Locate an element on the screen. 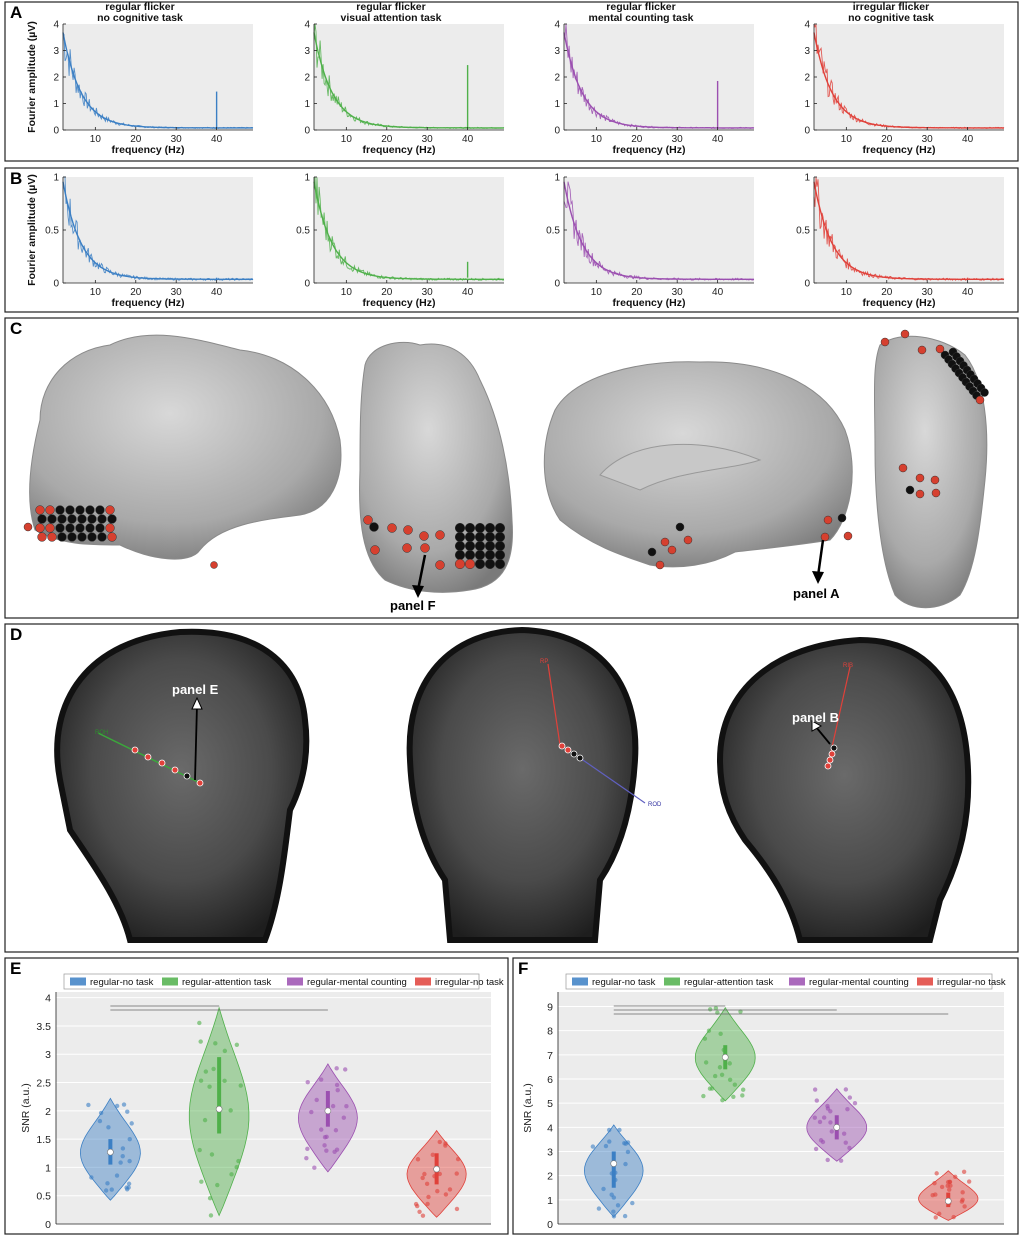 Image resolution: width=1021 pixels, height=1236 pixels. panel-letter-C: C is located at coordinates (16, 328).